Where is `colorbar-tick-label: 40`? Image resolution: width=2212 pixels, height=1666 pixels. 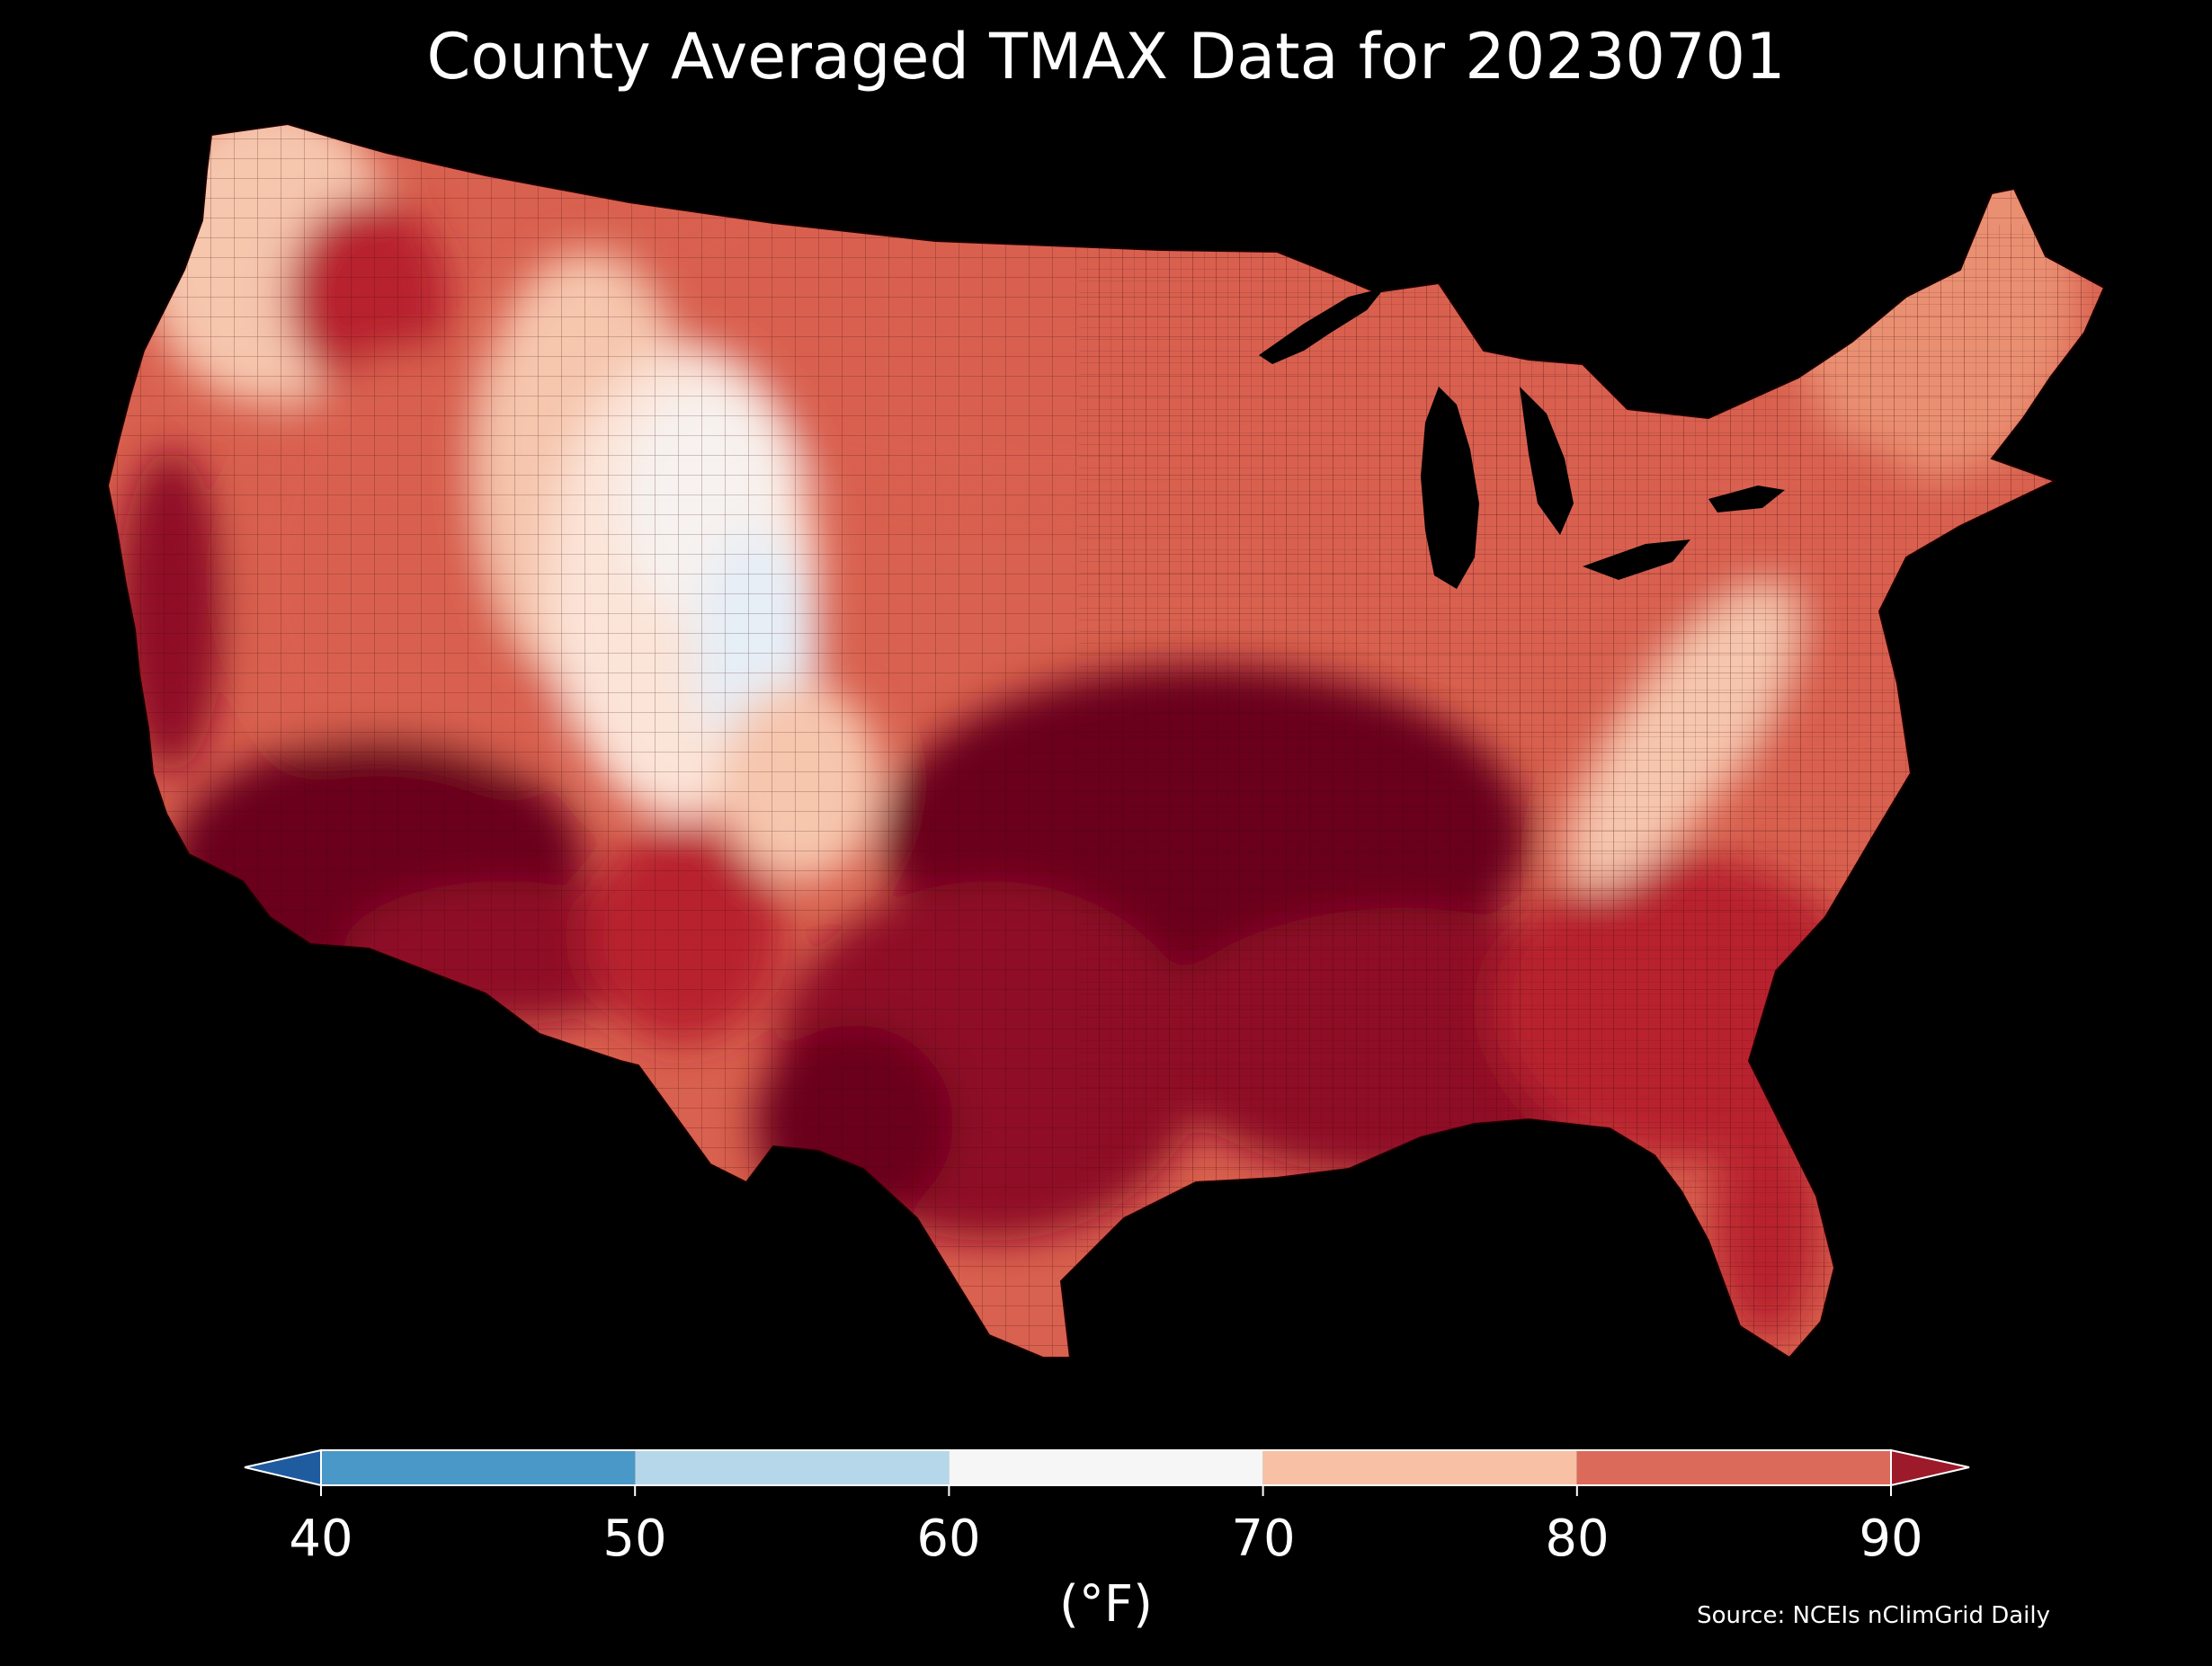 colorbar-tick-label: 40 is located at coordinates (321, 1539).